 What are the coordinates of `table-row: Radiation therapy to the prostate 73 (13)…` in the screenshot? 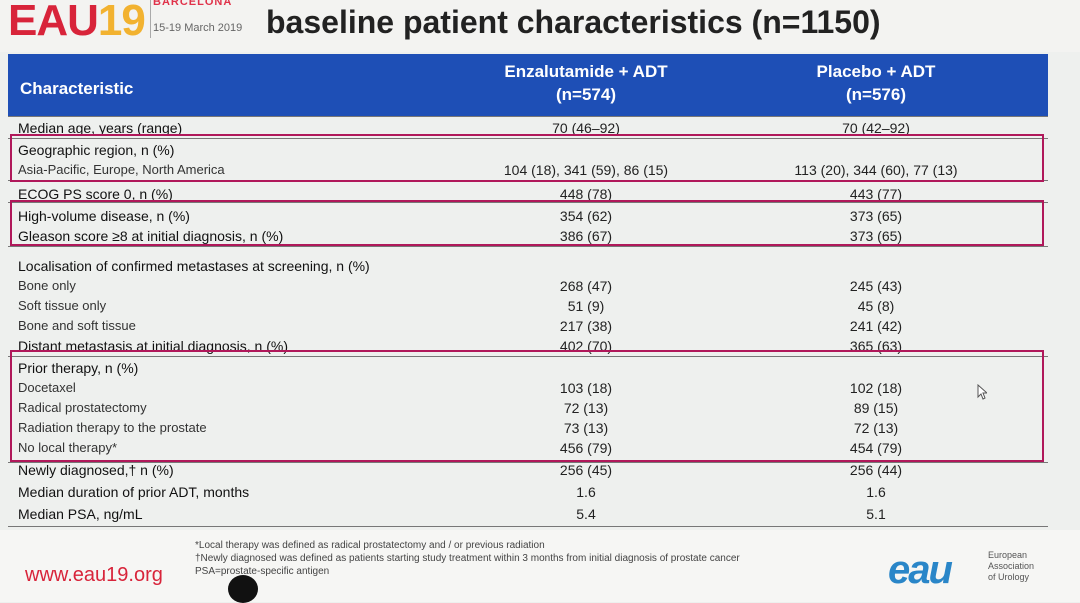 It's located at (528, 428).